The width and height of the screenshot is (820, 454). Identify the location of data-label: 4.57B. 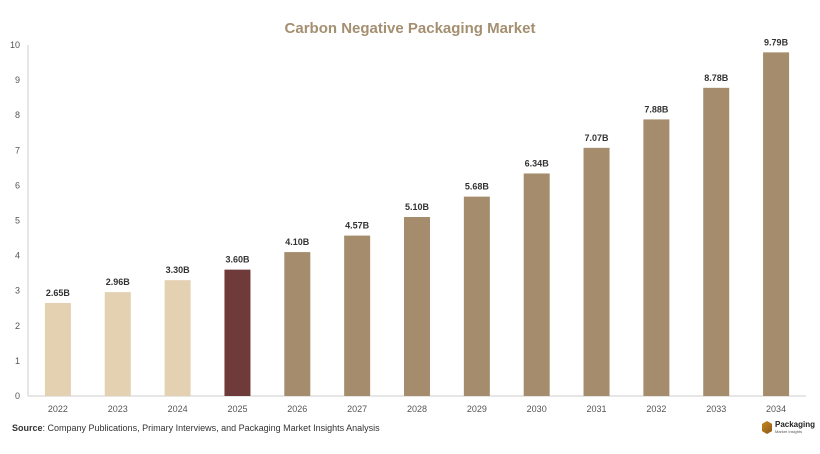
(357, 226).